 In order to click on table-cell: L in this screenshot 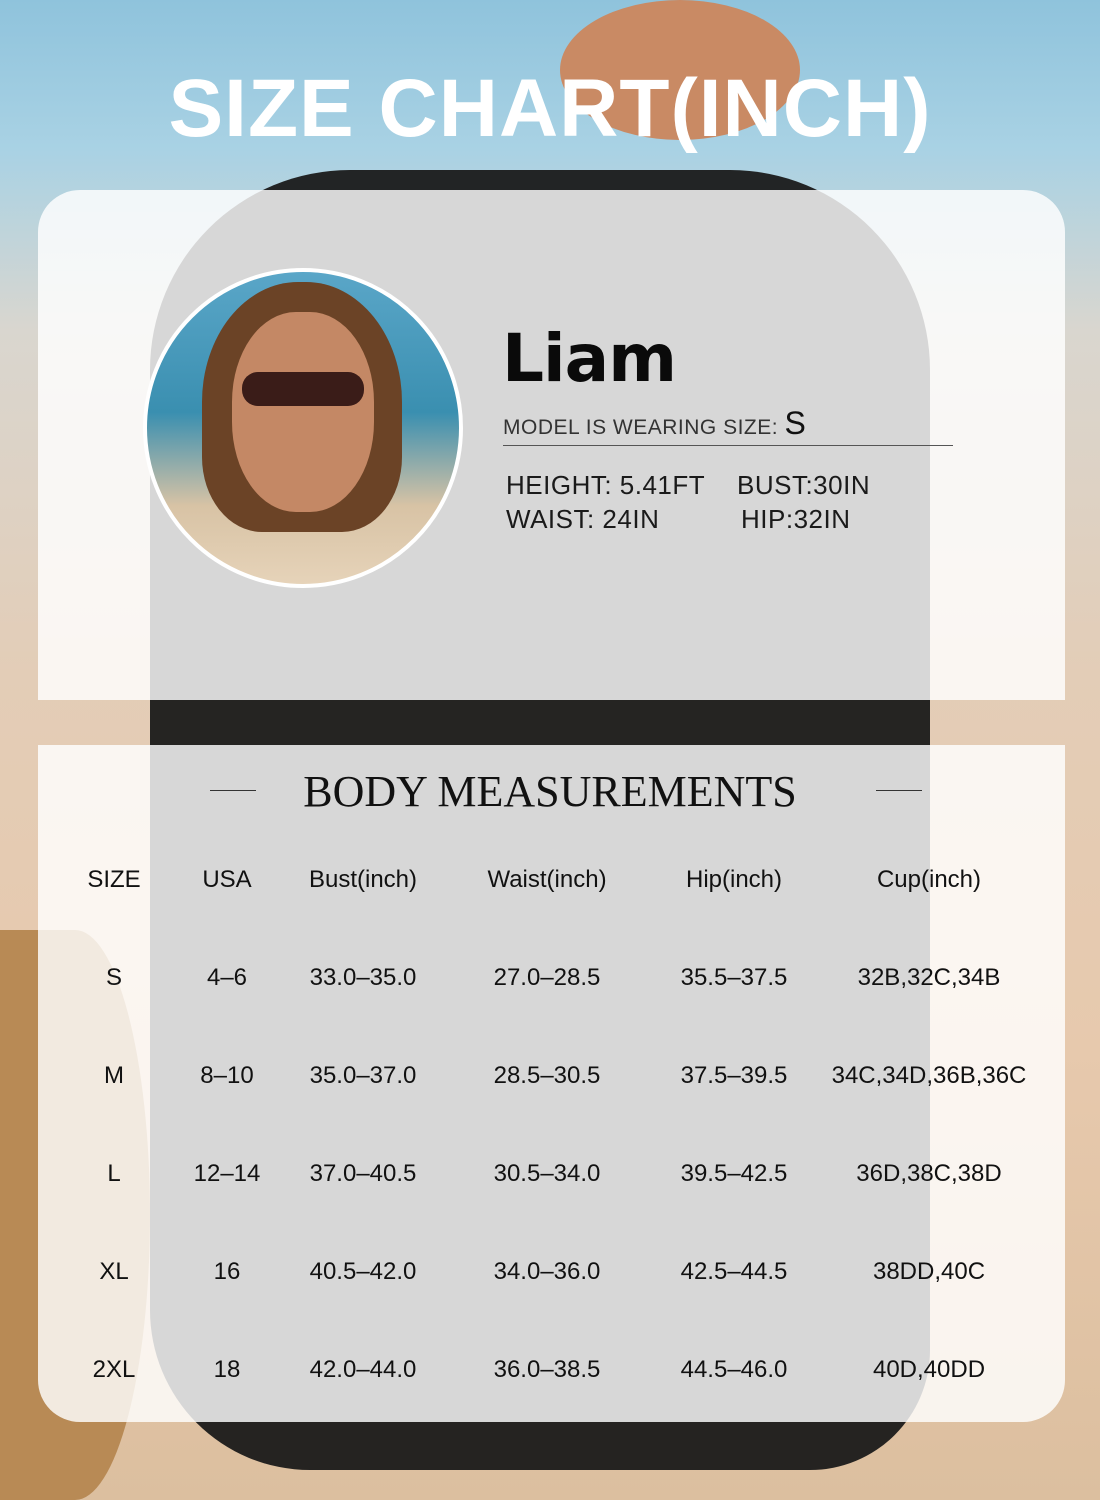, I will do `click(114, 1173)`.